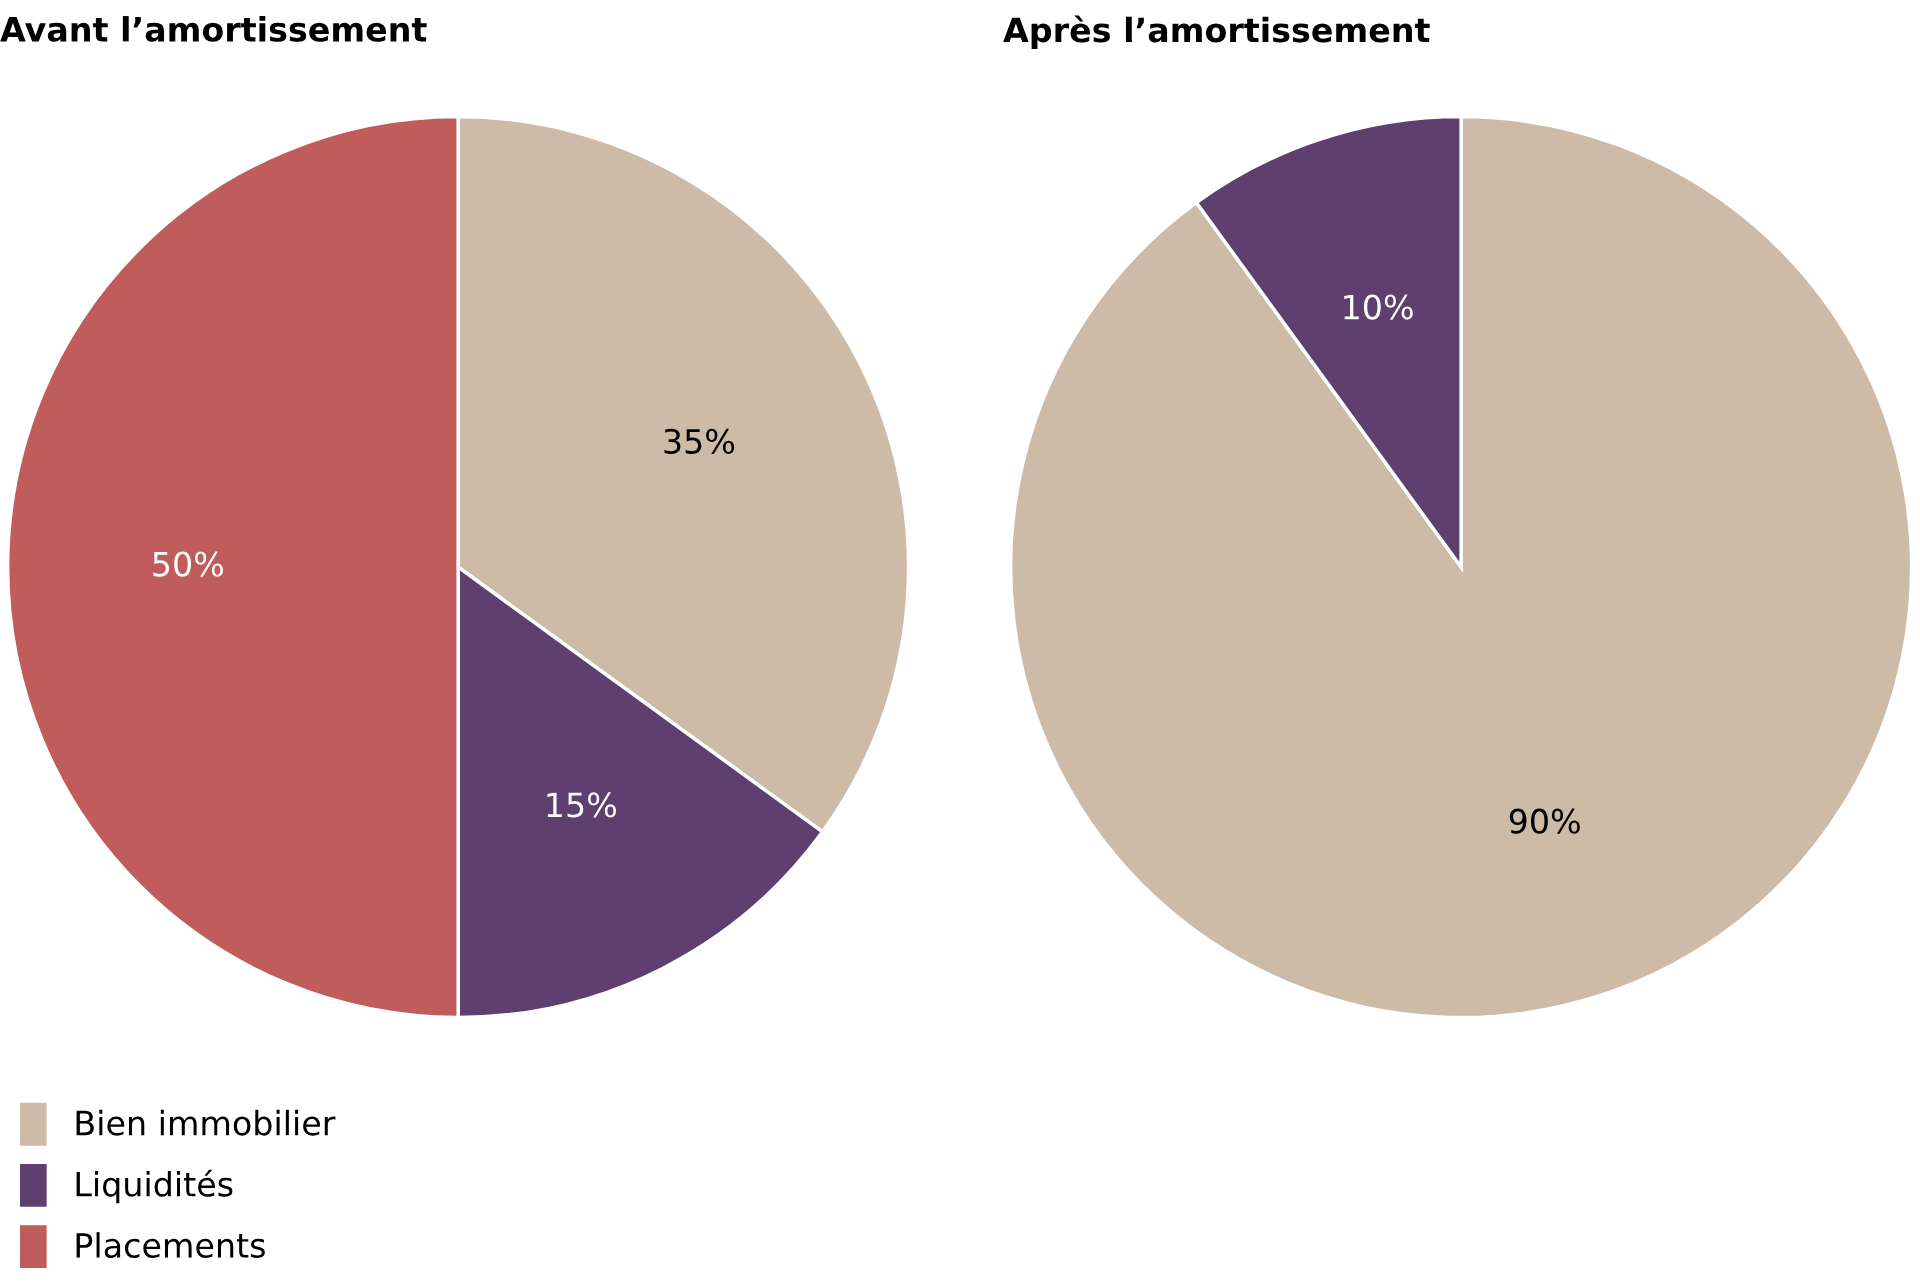 The height and width of the screenshot is (1288, 1920). I want to click on chart-title: Après l’amortissement, so click(1216, 32).